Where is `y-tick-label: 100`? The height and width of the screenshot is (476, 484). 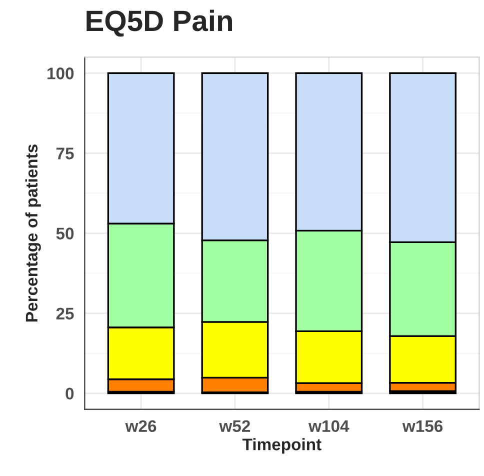 y-tick-label: 100 is located at coordinates (61, 74).